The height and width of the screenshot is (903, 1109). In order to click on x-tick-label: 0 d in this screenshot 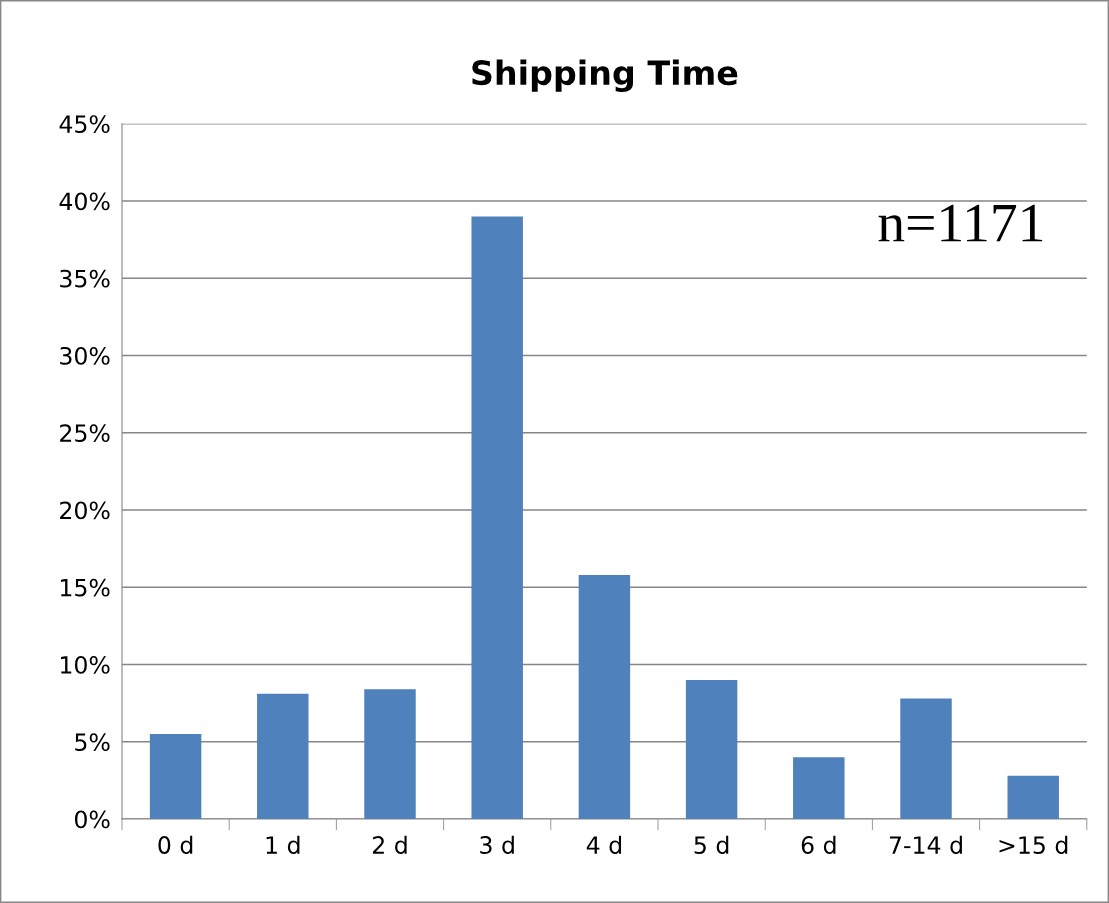, I will do `click(175, 844)`.